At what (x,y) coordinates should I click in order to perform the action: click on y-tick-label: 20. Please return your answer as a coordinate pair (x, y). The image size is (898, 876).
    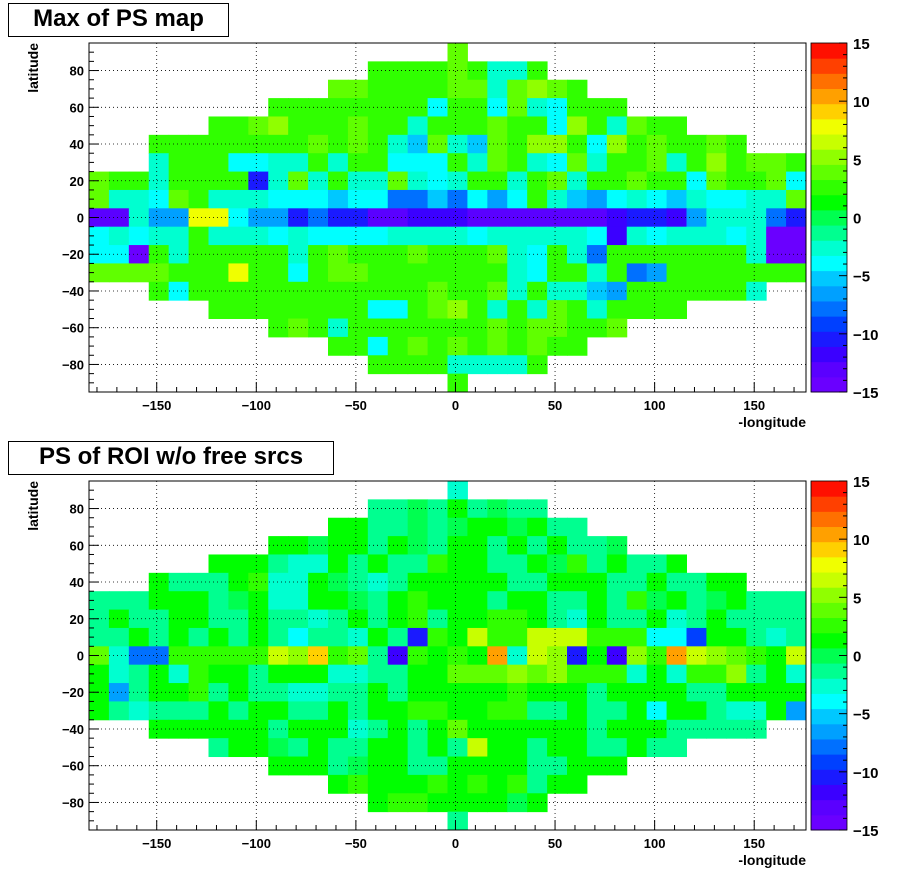
    Looking at the image, I should click on (77, 619).